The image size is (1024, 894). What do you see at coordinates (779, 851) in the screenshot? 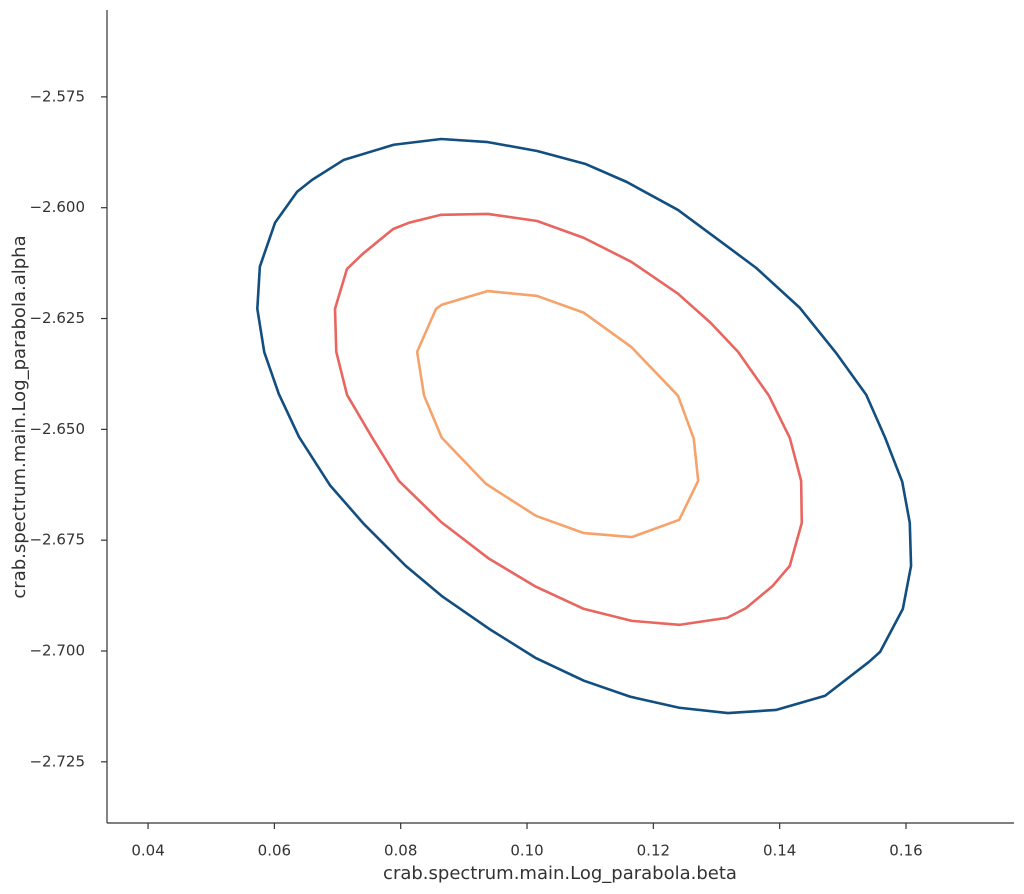
I see `x-tick-label: 0.14` at bounding box center [779, 851].